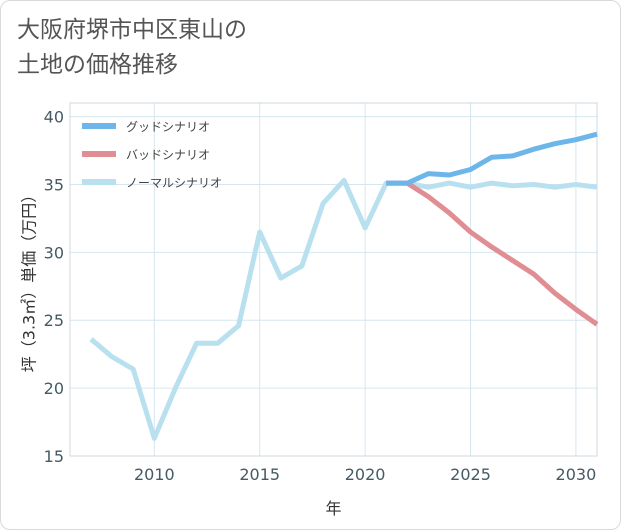 The image size is (621, 530). I want to click on y-tick-label: 40, so click(54, 117).